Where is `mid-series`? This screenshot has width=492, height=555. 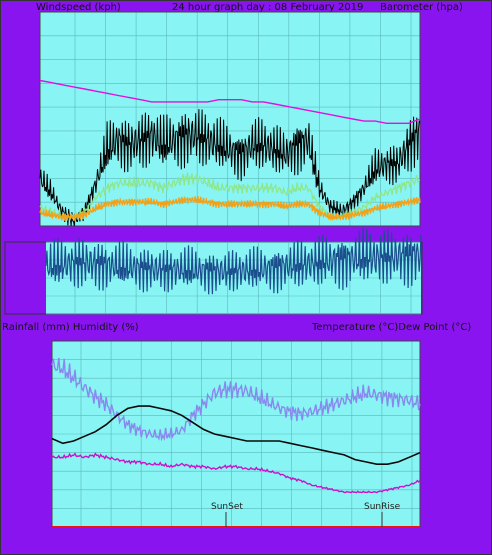
mid-series is located at coordinates (233, 261).